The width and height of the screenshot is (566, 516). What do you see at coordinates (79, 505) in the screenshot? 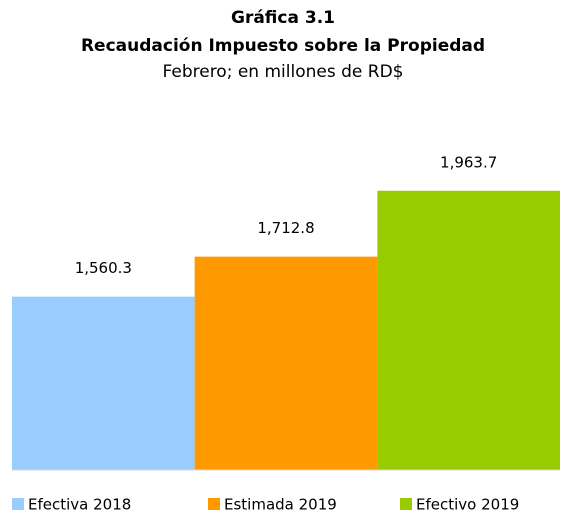
I see `legend-label: Efectiva 2018` at bounding box center [79, 505].